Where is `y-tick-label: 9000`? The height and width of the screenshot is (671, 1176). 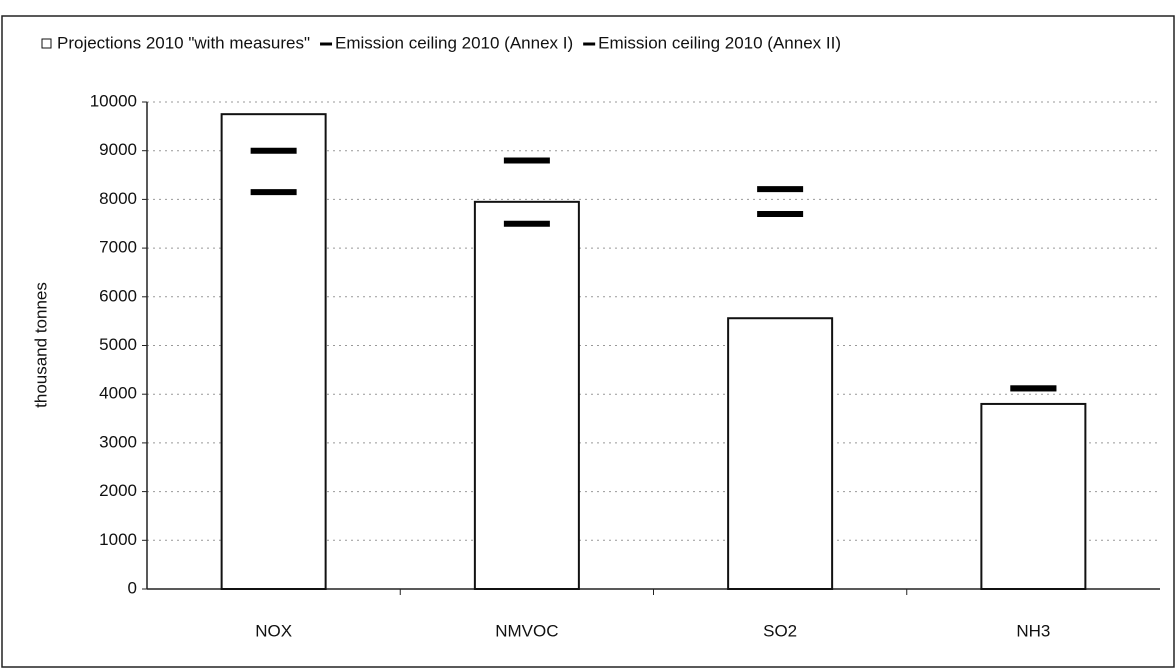 y-tick-label: 9000 is located at coordinates (118, 149).